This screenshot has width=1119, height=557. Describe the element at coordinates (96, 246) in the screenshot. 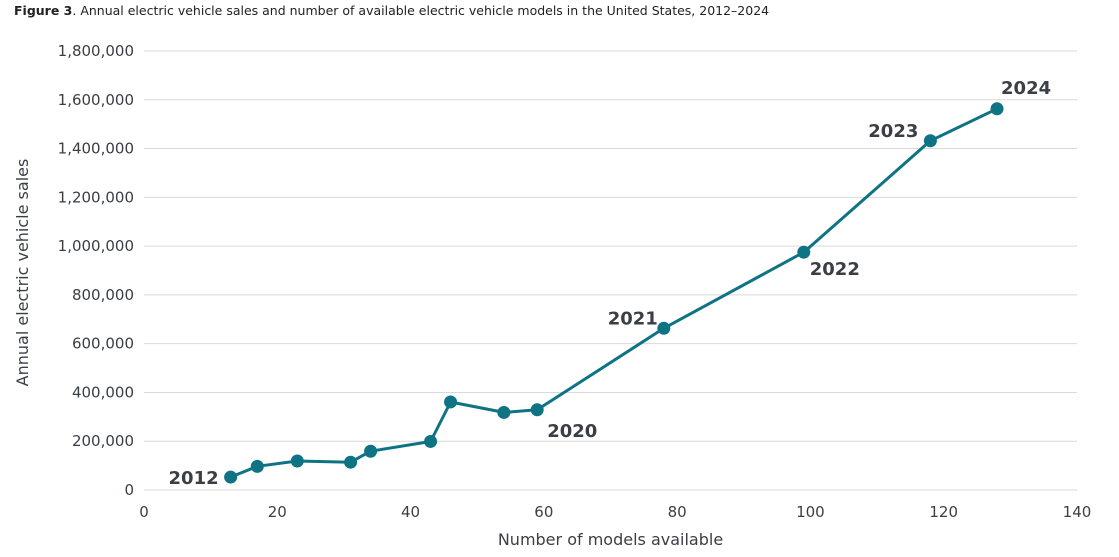

I see `y-tick-label: 1,000,000` at that location.